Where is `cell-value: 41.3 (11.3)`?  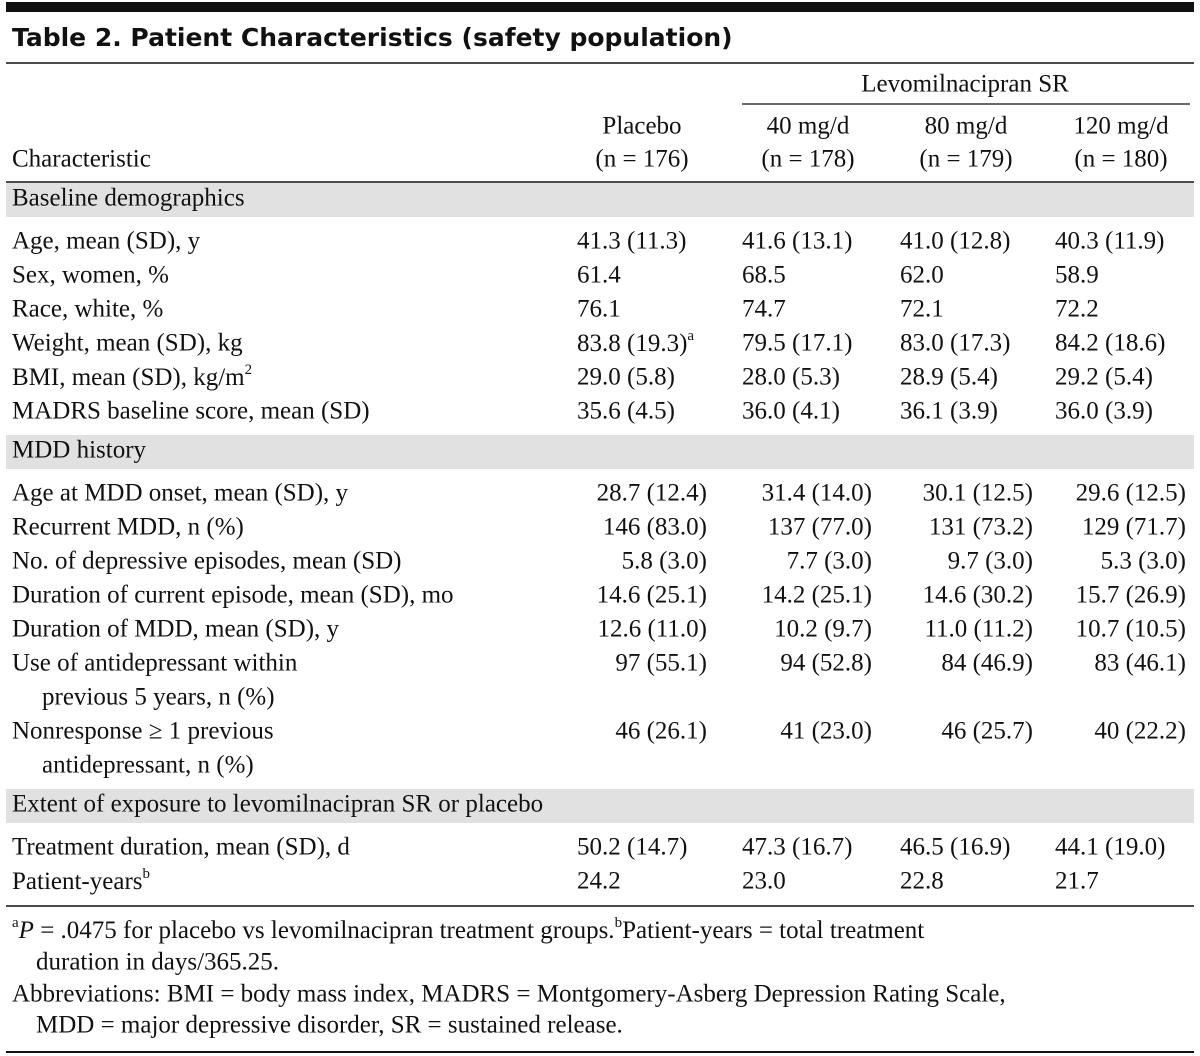 cell-value: 41.3 (11.3) is located at coordinates (631, 241).